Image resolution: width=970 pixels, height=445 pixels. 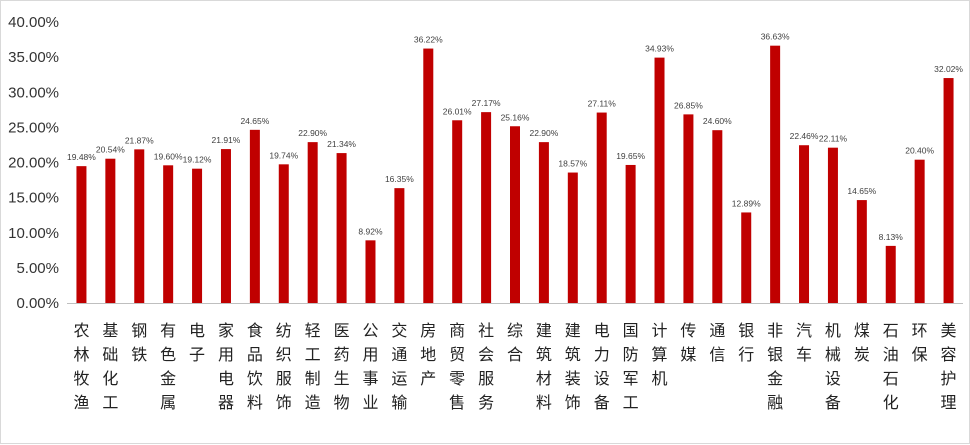 What do you see at coordinates (457, 366) in the screenshot?
I see `x-tick-label: 商贸零售` at bounding box center [457, 366].